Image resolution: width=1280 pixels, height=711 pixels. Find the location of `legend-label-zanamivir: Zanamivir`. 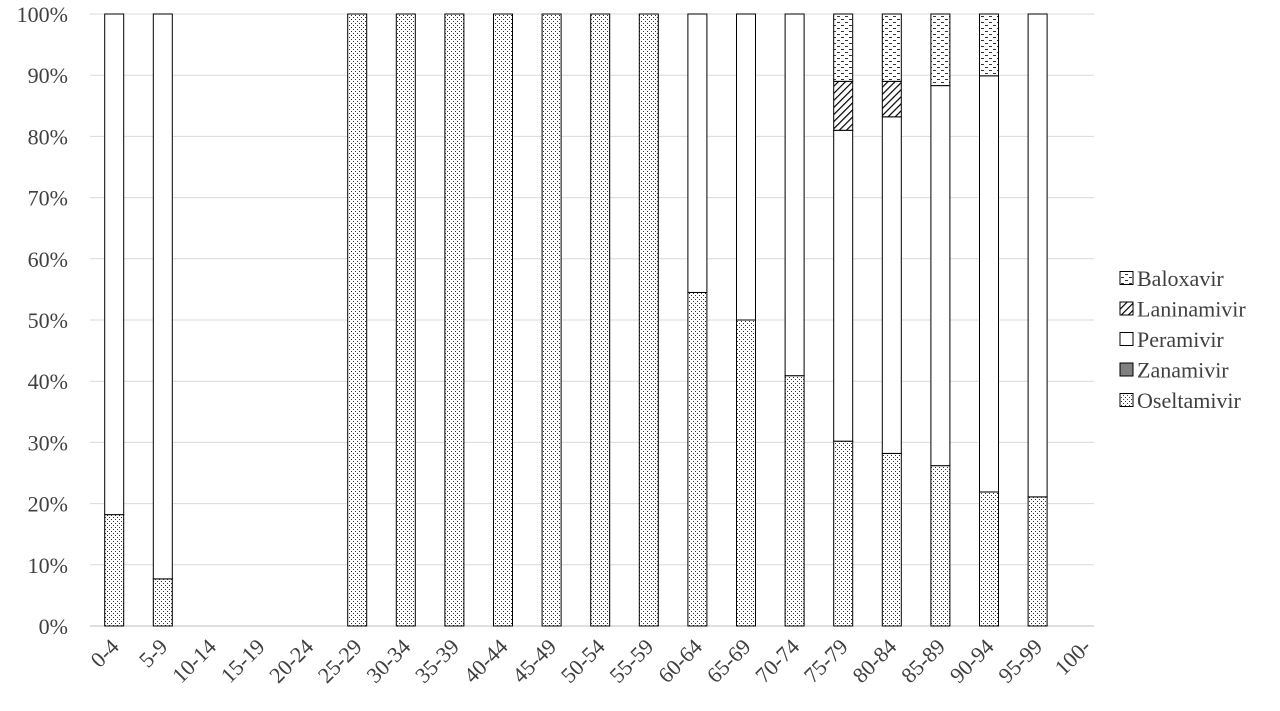

legend-label-zanamivir: Zanamivir is located at coordinates (1183, 370).